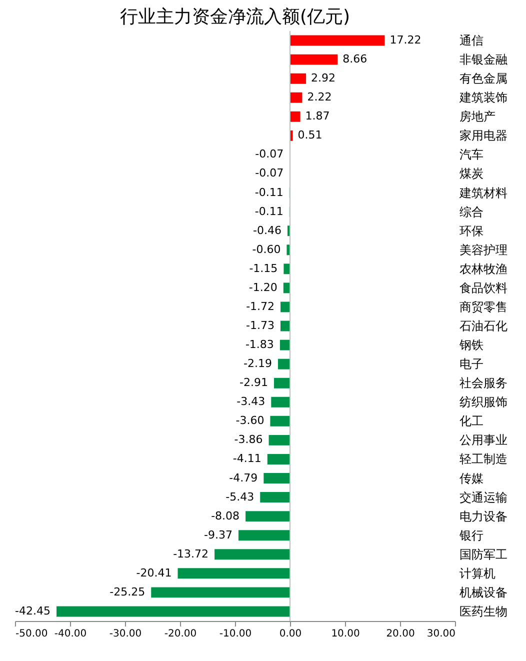  What do you see at coordinates (400, 634) in the screenshot?
I see `x-tick-label: 20.00` at bounding box center [400, 634].